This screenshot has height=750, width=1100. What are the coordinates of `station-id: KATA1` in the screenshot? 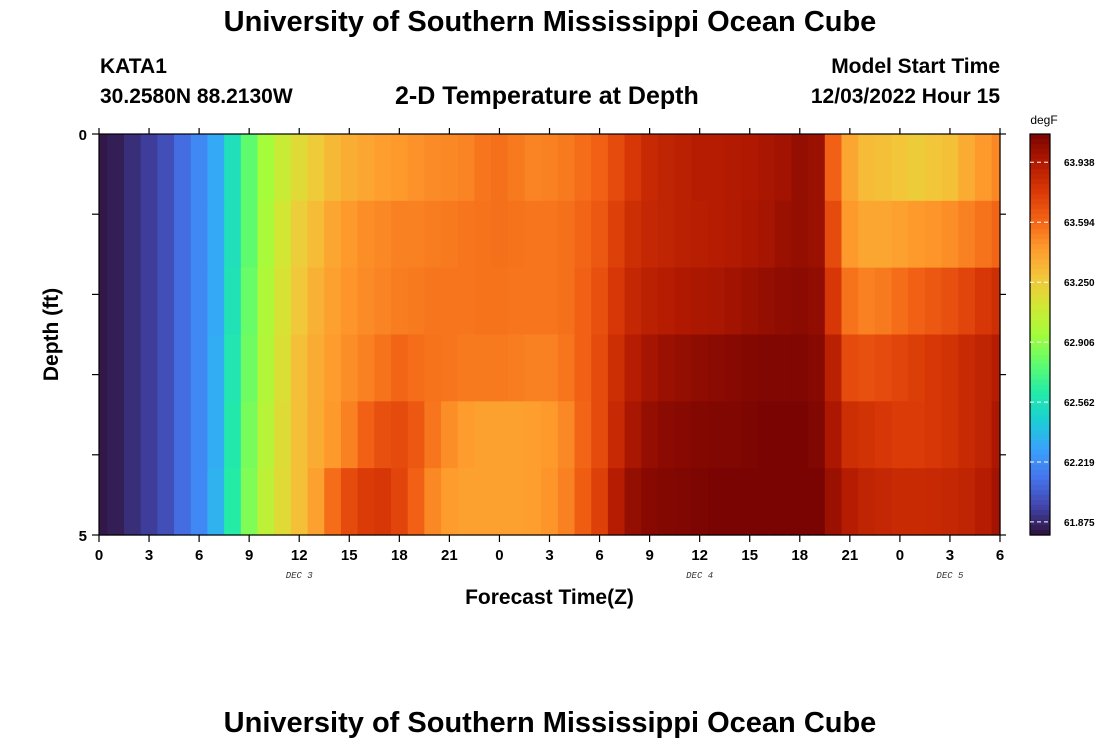 It's located at (133, 66).